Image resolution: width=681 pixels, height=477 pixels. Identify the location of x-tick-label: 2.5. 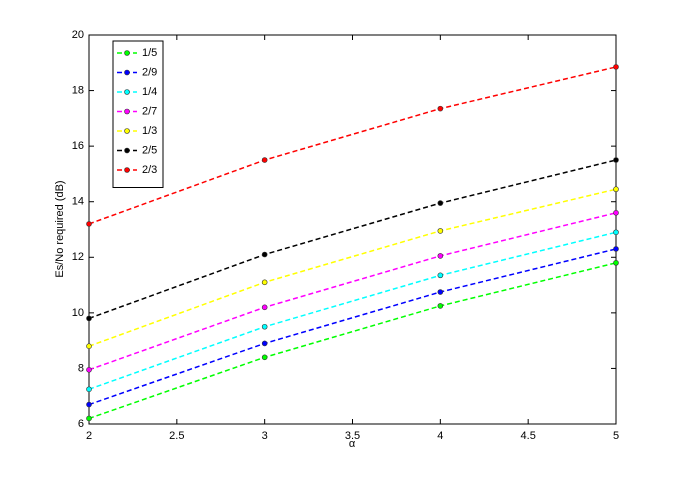
(176, 436).